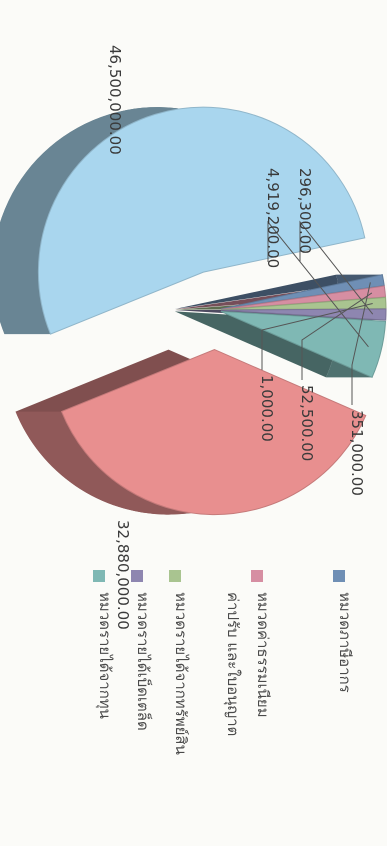 The height and width of the screenshot is (846, 387). I want to click on legend-label-misc: หมวดรายได้เบ็ดเตล็ด, so click(143, 661).